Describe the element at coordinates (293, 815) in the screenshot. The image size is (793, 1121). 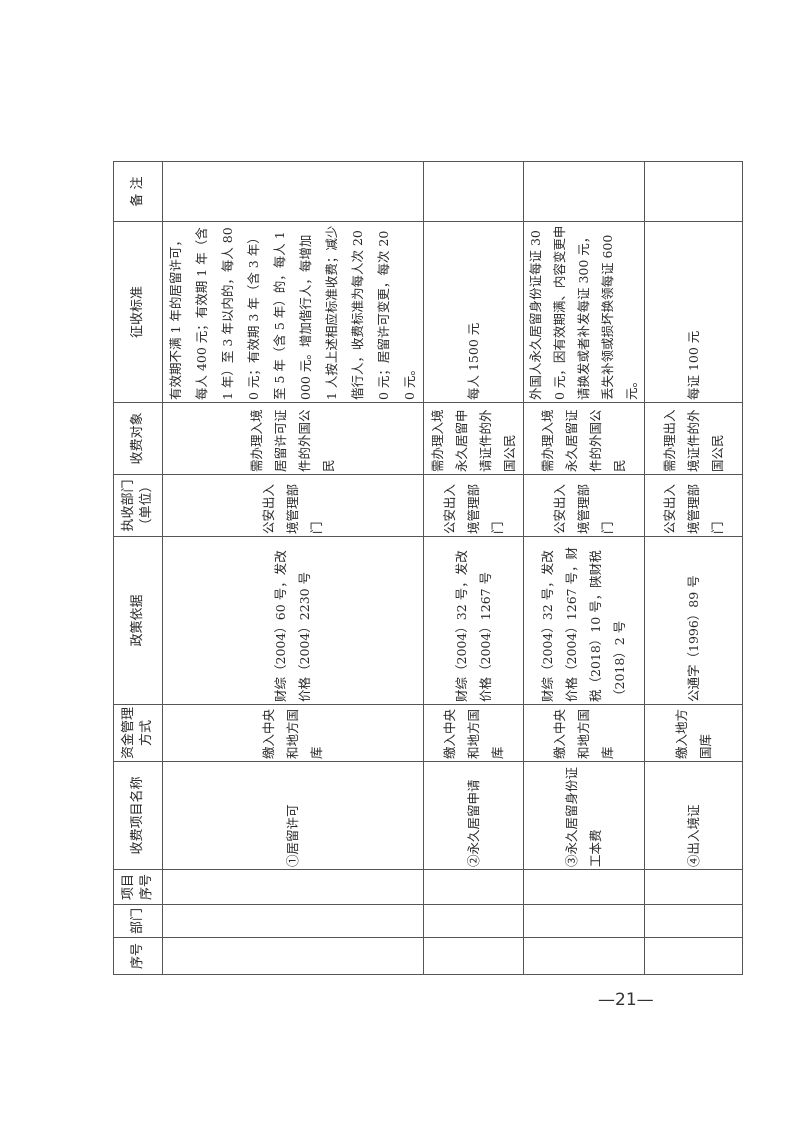
I see `item-name: ①居留许可` at that location.